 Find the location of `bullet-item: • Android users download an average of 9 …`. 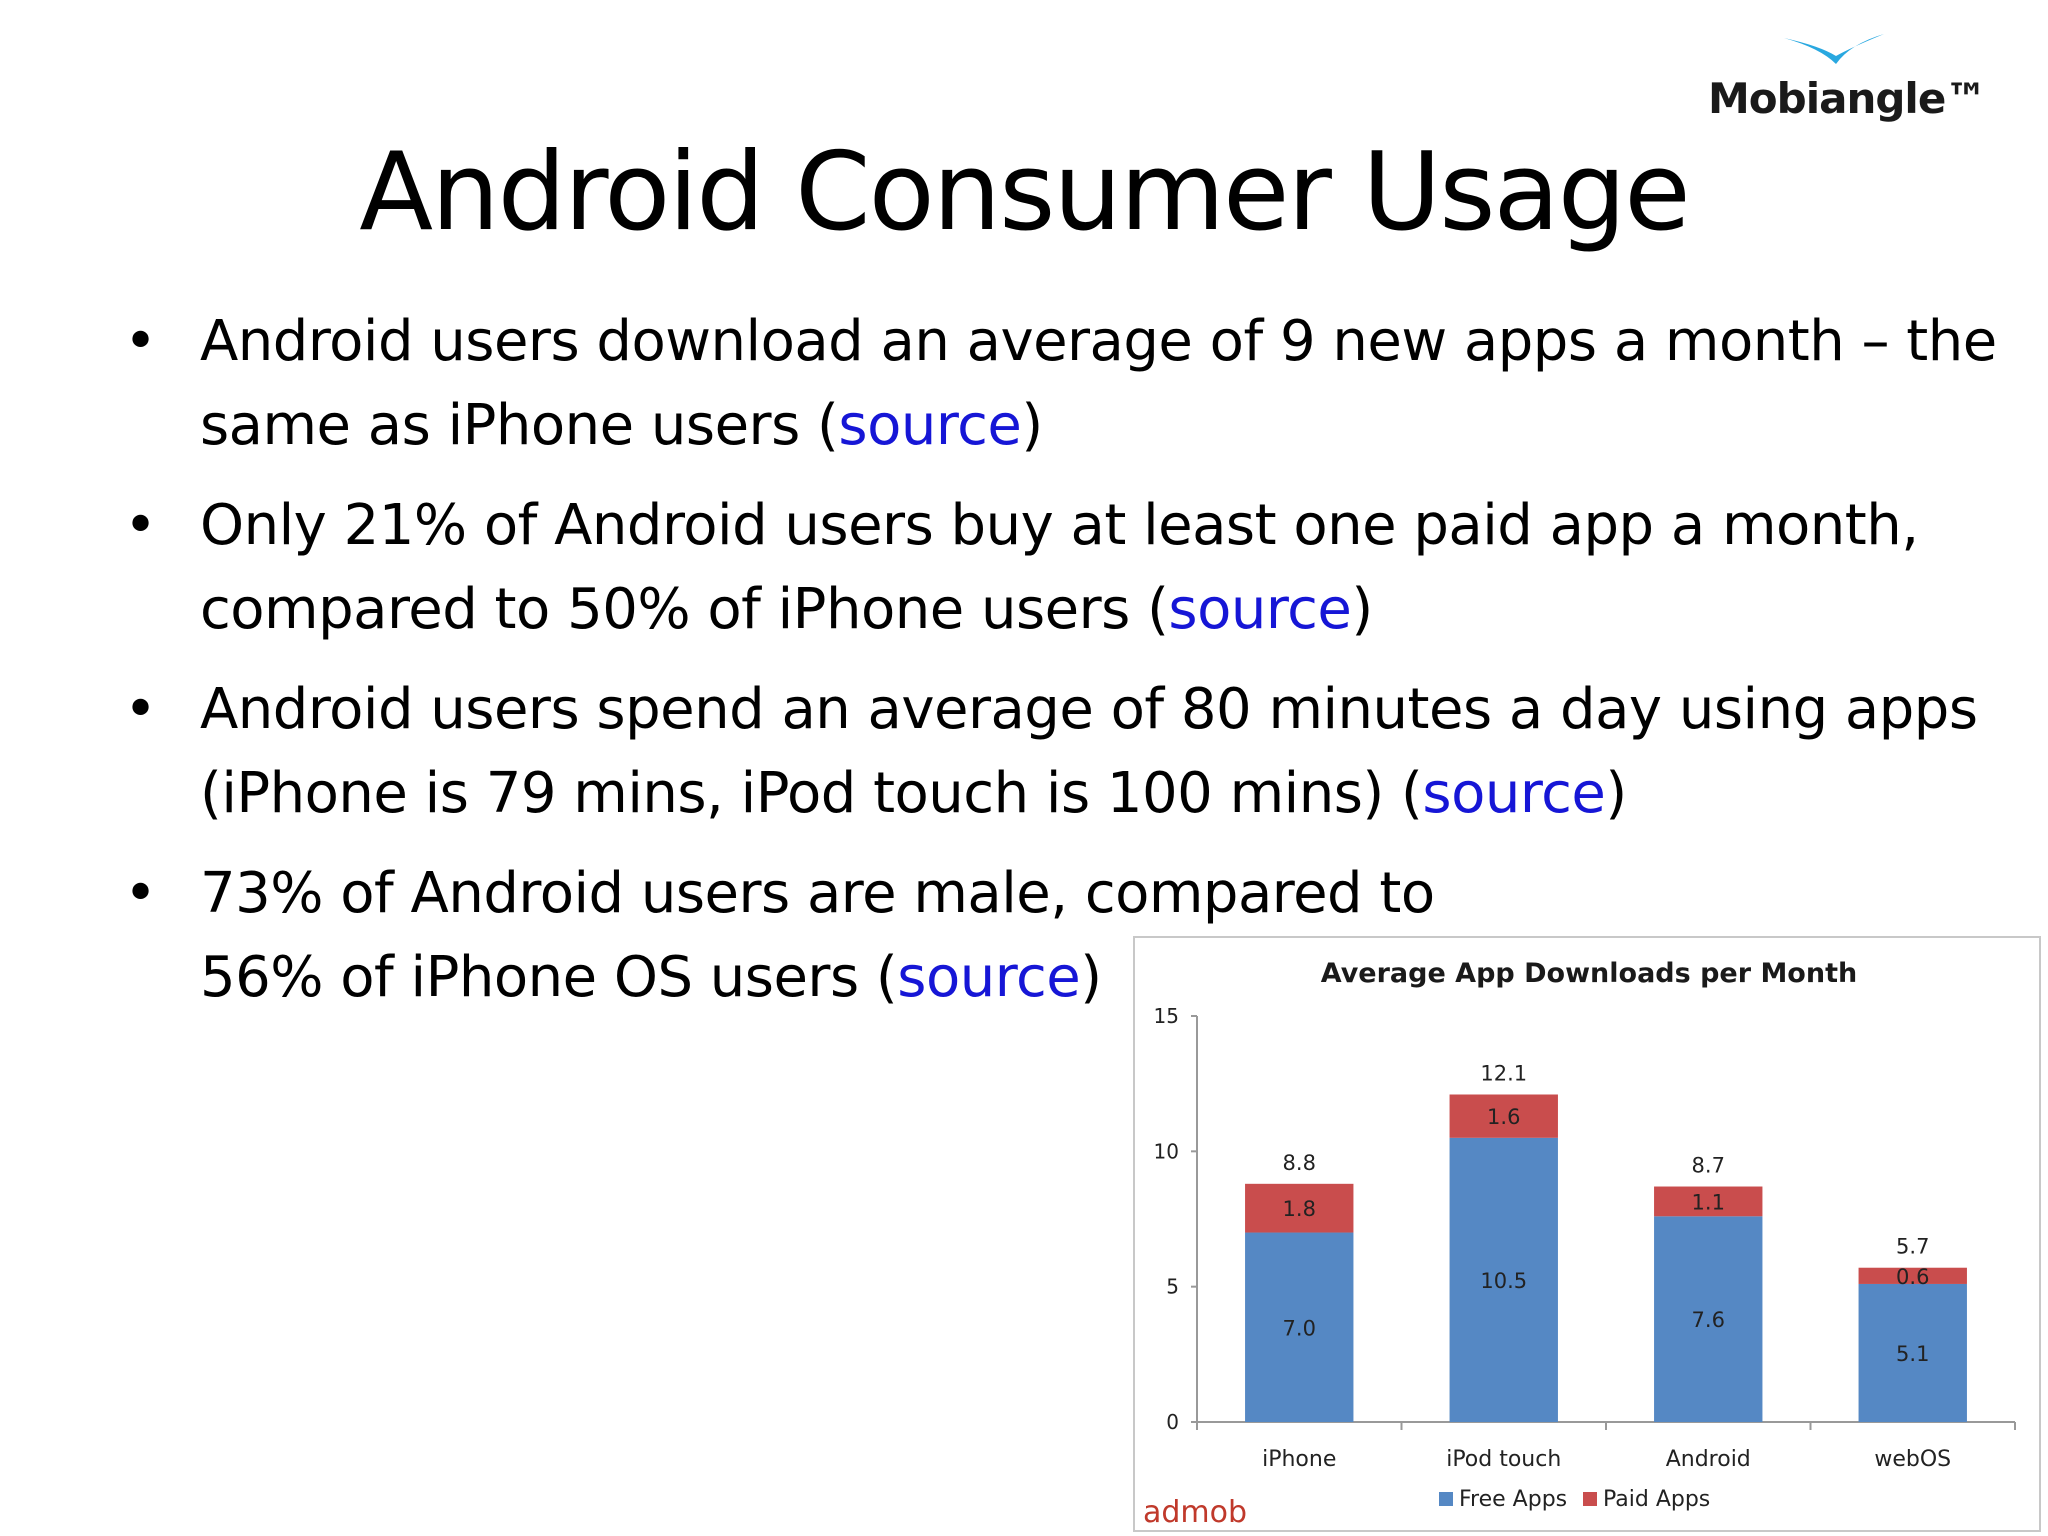

bullet-item: • Android users download an average of 9 … is located at coordinates (1060, 384).